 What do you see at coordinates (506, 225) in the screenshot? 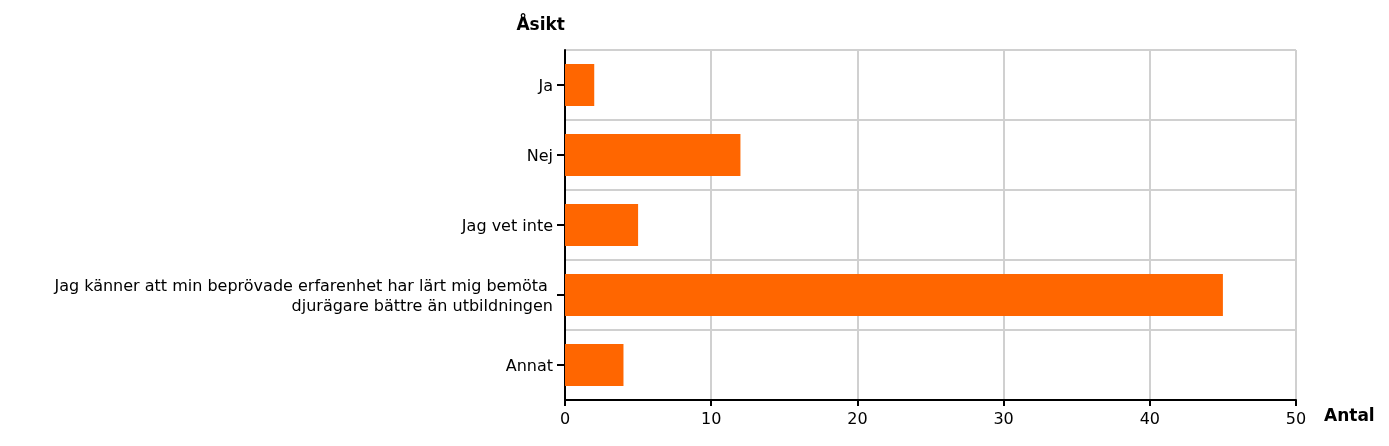
I see `y-tick-label: Jag vet inte` at bounding box center [506, 225].